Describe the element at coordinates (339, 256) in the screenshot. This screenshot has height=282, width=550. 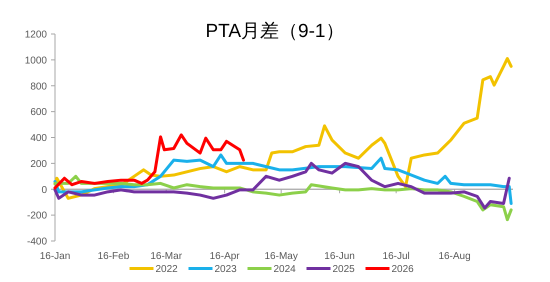
I see `x-tick-label: 16-Jun` at that location.